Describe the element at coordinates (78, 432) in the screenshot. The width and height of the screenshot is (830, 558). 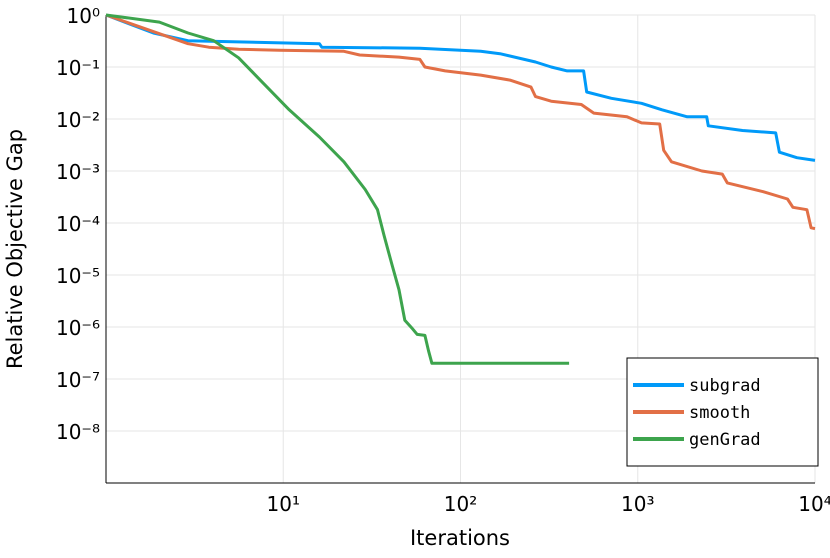
I see `y-tick-label: 10⁻⁸` at that location.